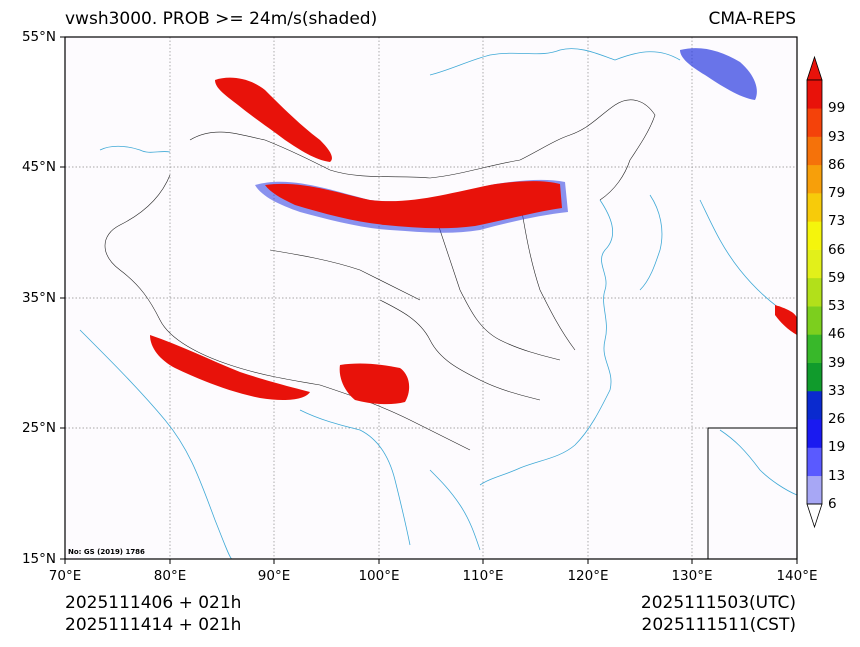 The height and width of the screenshot is (647, 860). I want to click on lake-balkhash, so click(135, 149).